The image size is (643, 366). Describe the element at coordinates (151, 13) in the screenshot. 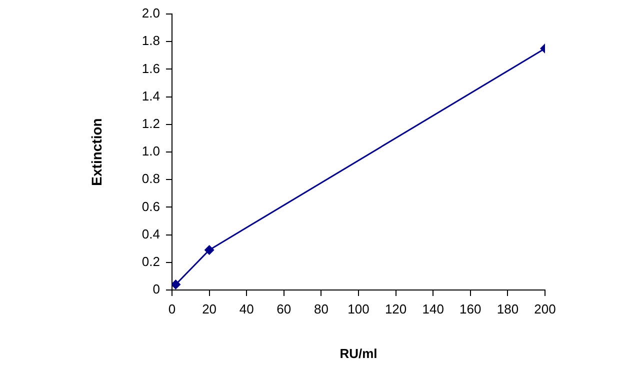

I see `y-tick-label: 2.0` at that location.